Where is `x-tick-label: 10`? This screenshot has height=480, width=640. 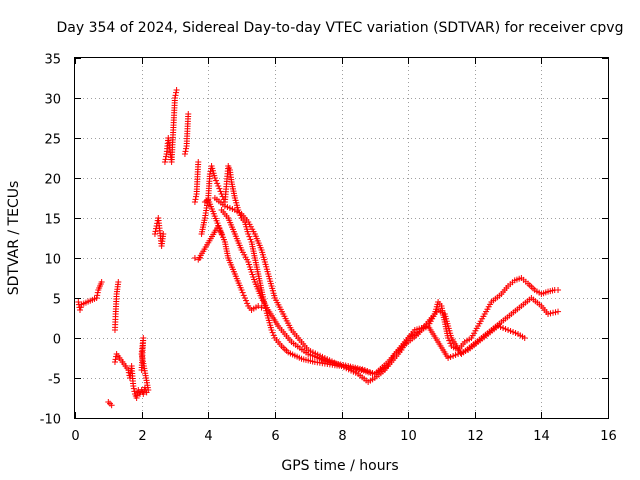
x-tick-label: 10 is located at coordinates (408, 436).